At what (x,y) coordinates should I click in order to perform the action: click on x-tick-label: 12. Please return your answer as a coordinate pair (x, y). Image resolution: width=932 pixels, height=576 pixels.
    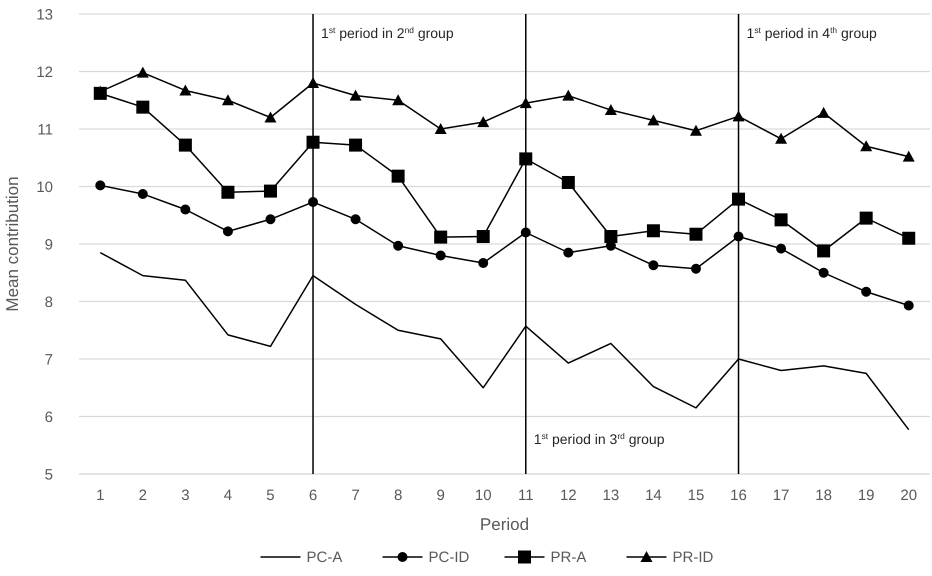
    Looking at the image, I should click on (568, 495).